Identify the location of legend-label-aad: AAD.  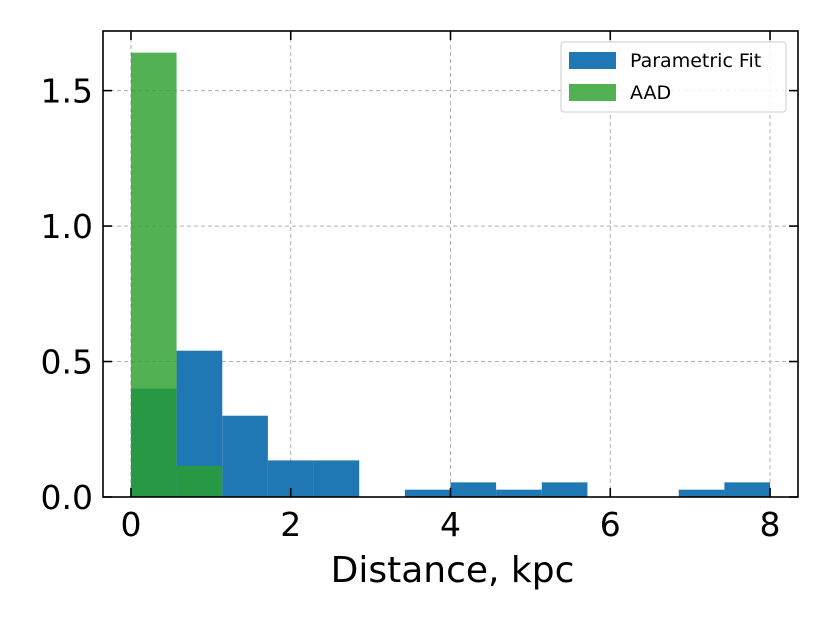
(650, 93).